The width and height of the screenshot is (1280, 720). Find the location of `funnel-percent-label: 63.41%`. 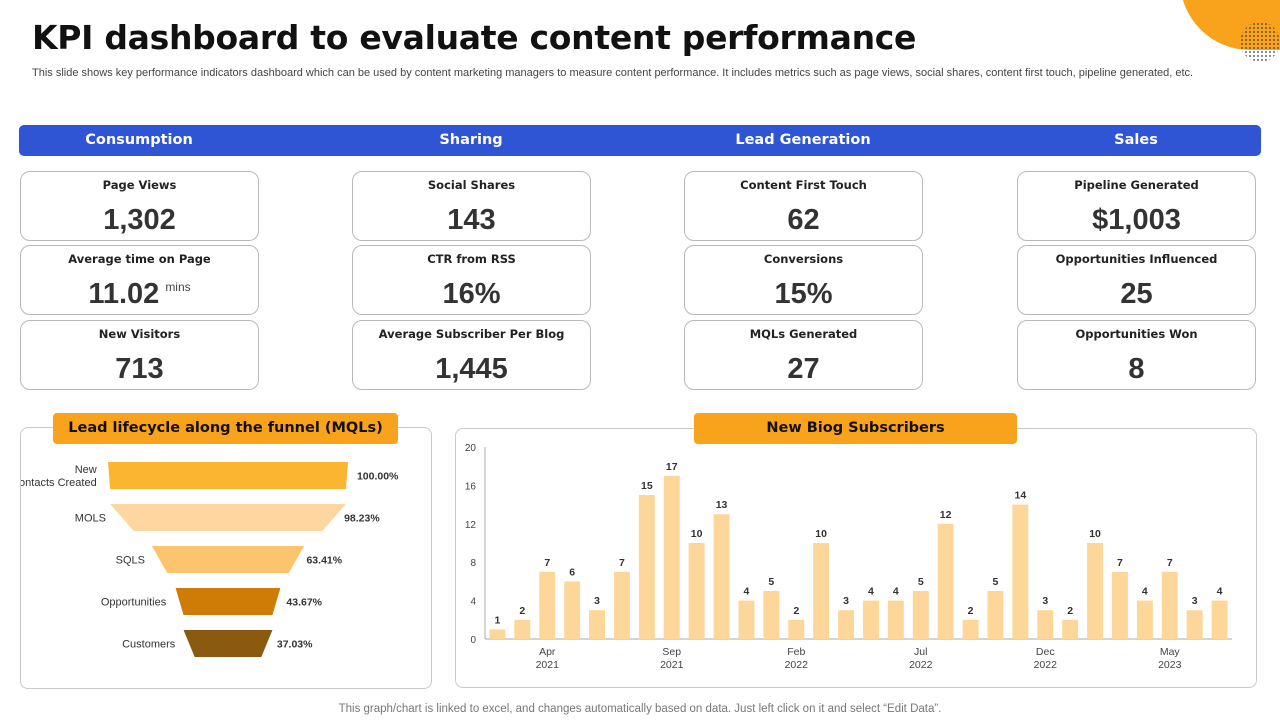

funnel-percent-label: 63.41% is located at coordinates (324, 561).